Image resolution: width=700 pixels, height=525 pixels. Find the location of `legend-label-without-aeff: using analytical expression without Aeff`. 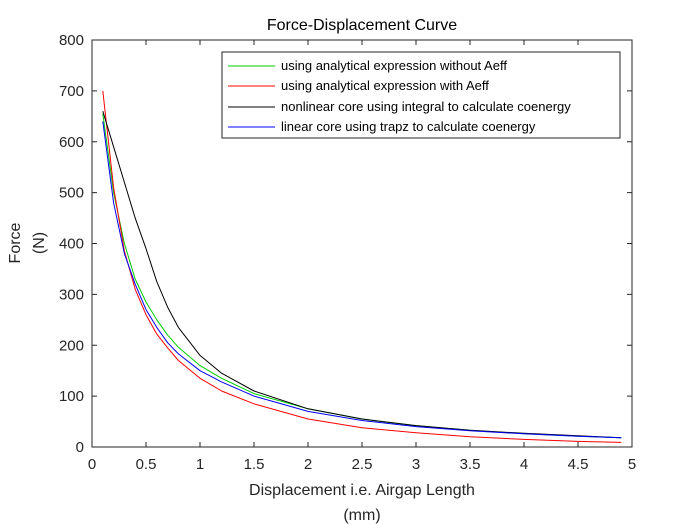

legend-label-without-aeff: using analytical expression without Aeff is located at coordinates (394, 65).